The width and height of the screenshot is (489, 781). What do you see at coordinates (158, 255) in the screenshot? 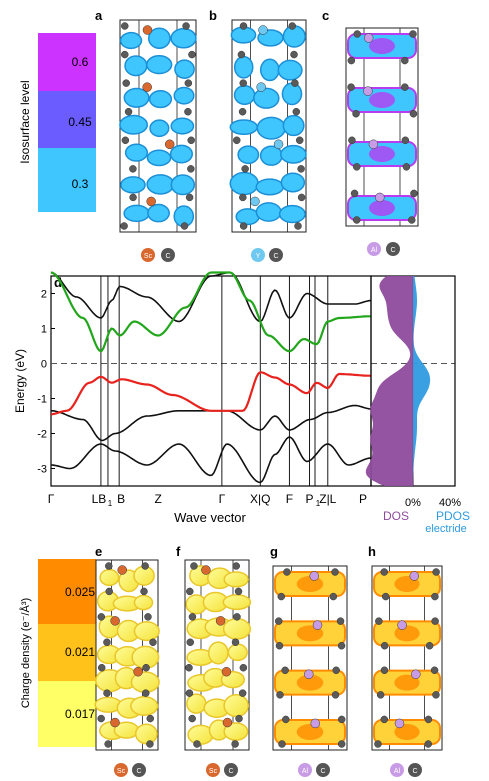
I see `element-badges-a: Sc C` at bounding box center [158, 255].